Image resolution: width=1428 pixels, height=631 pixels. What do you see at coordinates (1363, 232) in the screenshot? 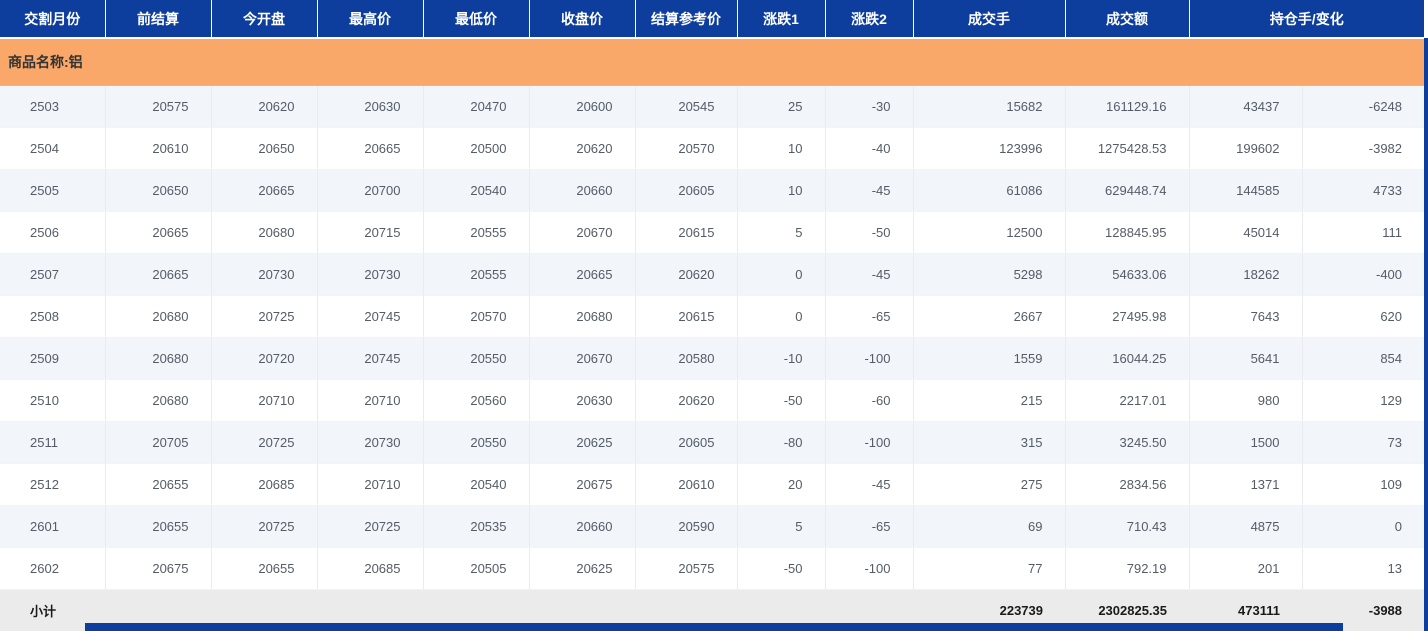
I see `value-cell: 111` at bounding box center [1363, 232].